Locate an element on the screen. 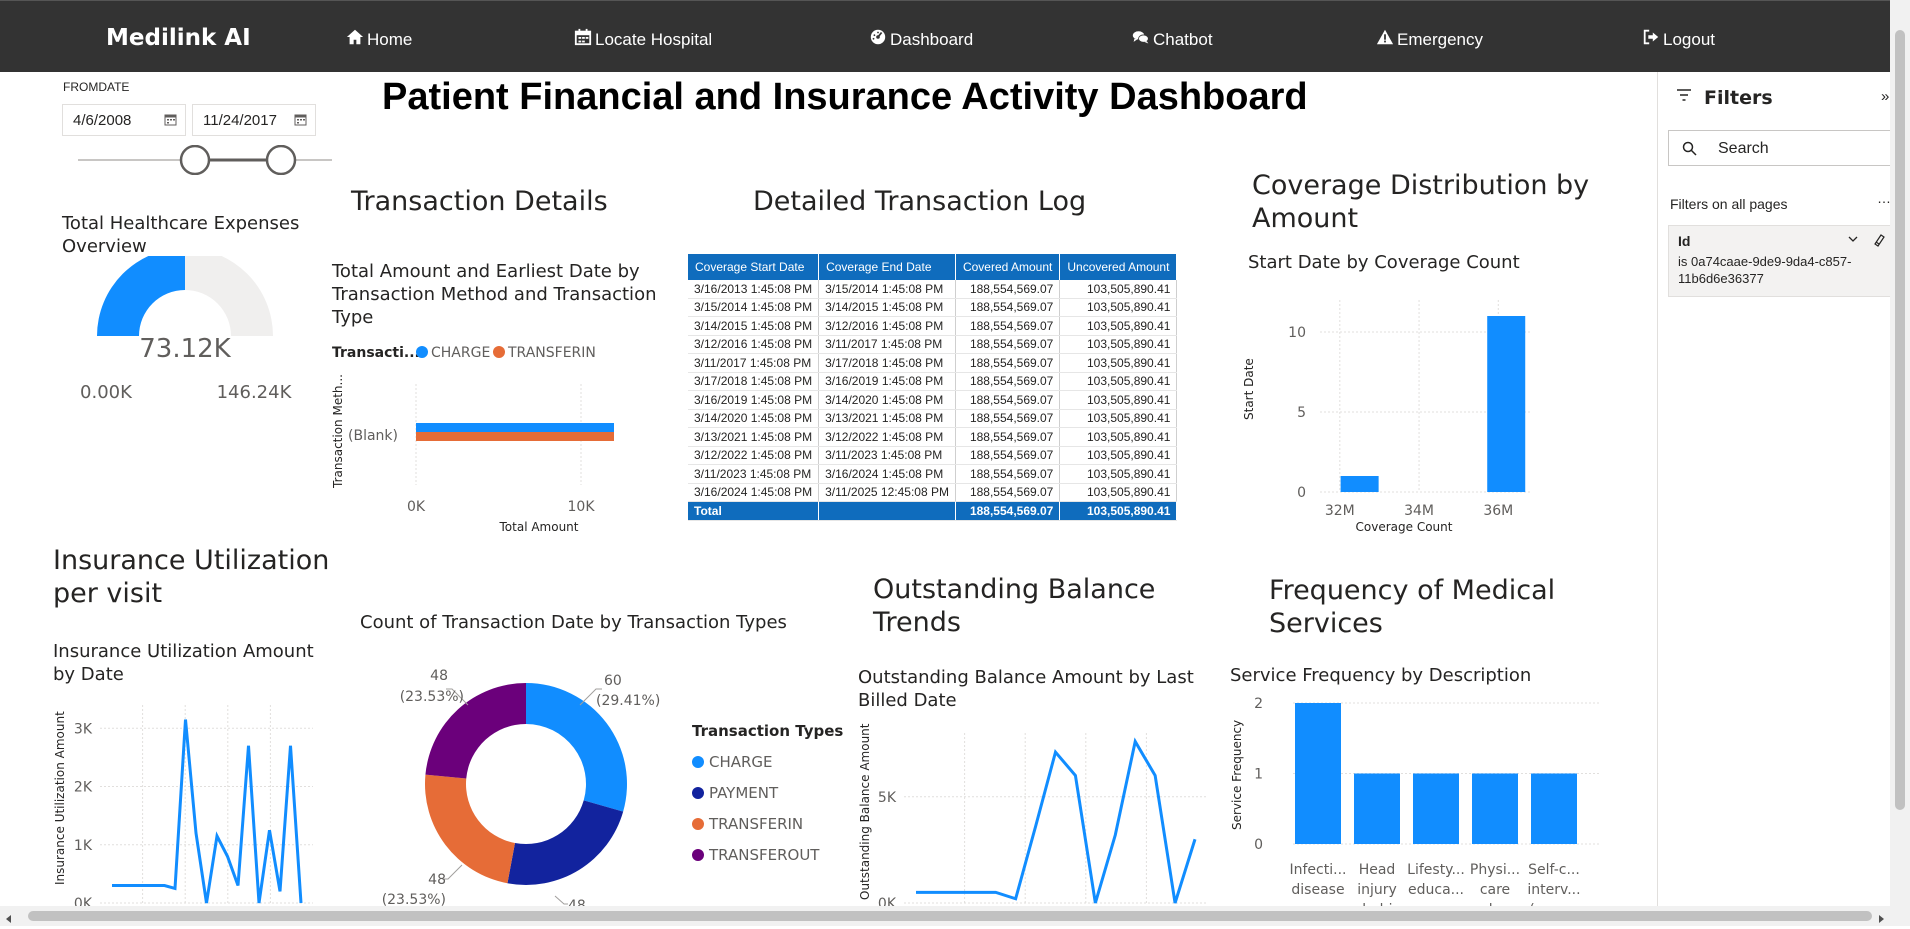  section-title-coverage-distribution: Coverage Distribution by Amount is located at coordinates (1421, 202).